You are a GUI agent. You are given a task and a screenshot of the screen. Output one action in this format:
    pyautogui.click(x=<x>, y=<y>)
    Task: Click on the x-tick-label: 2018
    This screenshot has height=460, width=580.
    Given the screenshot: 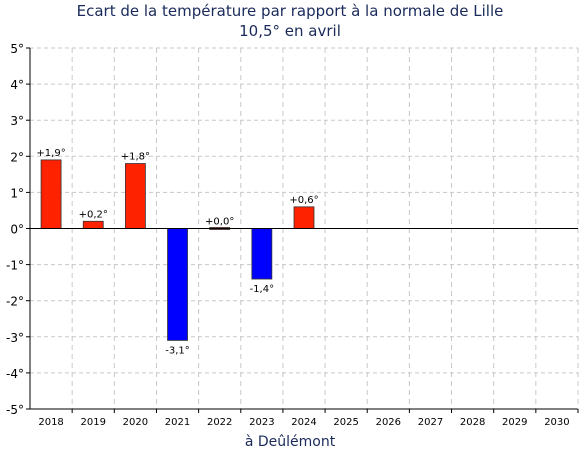 What is the action you would take?
    pyautogui.click(x=50, y=422)
    